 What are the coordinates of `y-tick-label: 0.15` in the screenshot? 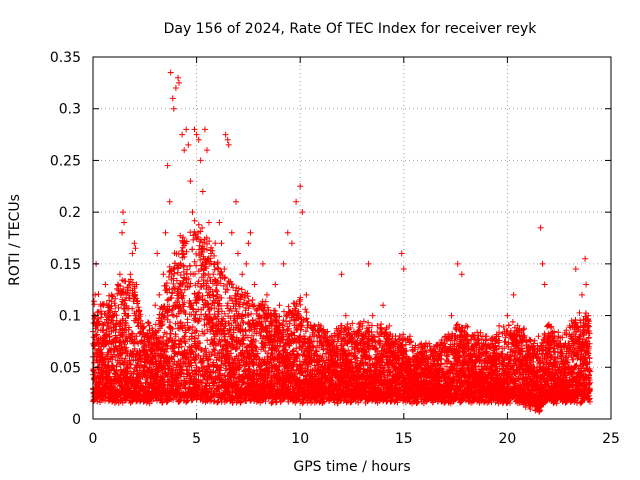 It's located at (65, 265).